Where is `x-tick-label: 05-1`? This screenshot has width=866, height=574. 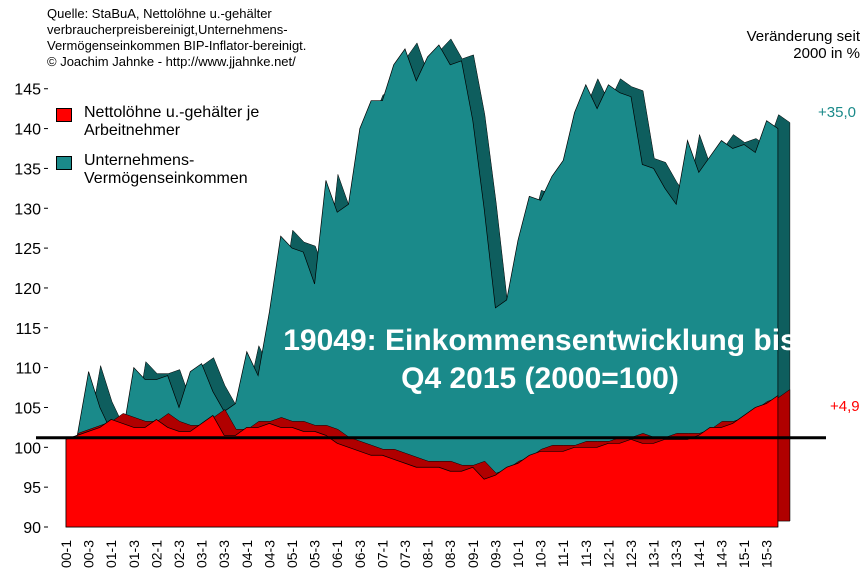
x-tick-label: 05-1 is located at coordinates (292, 554).